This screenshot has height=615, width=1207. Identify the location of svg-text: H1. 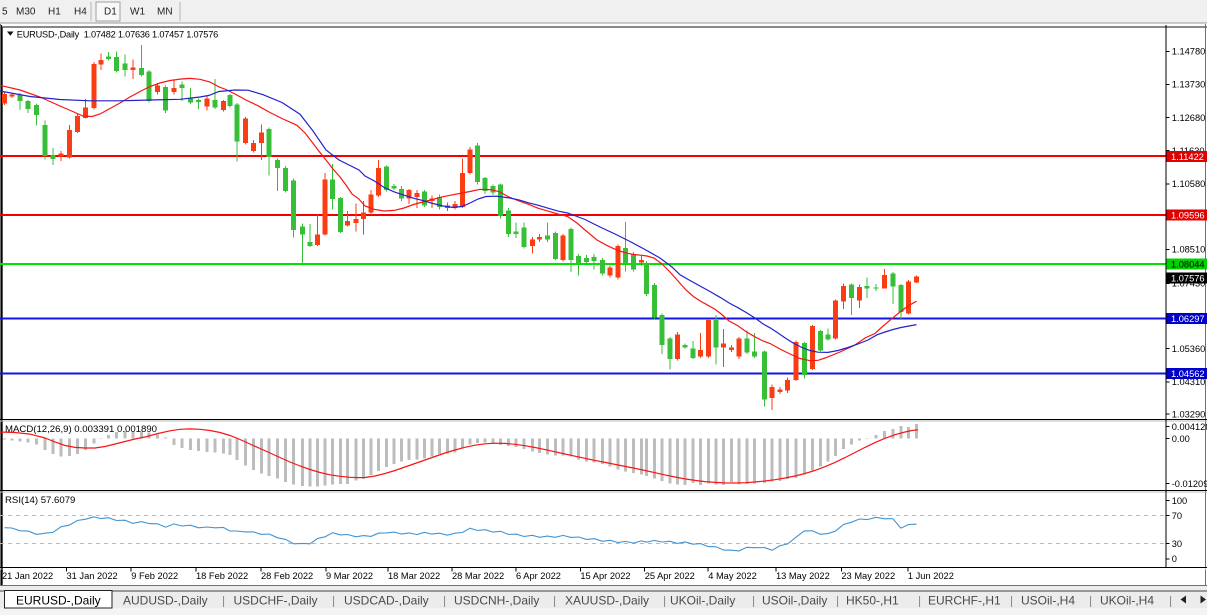
(54, 12).